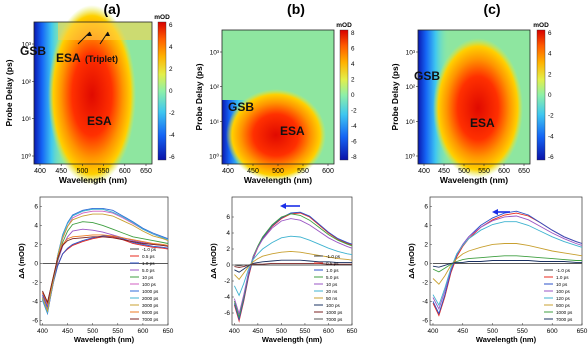  I want to click on y-tick-label: 4, so click(228, 233).